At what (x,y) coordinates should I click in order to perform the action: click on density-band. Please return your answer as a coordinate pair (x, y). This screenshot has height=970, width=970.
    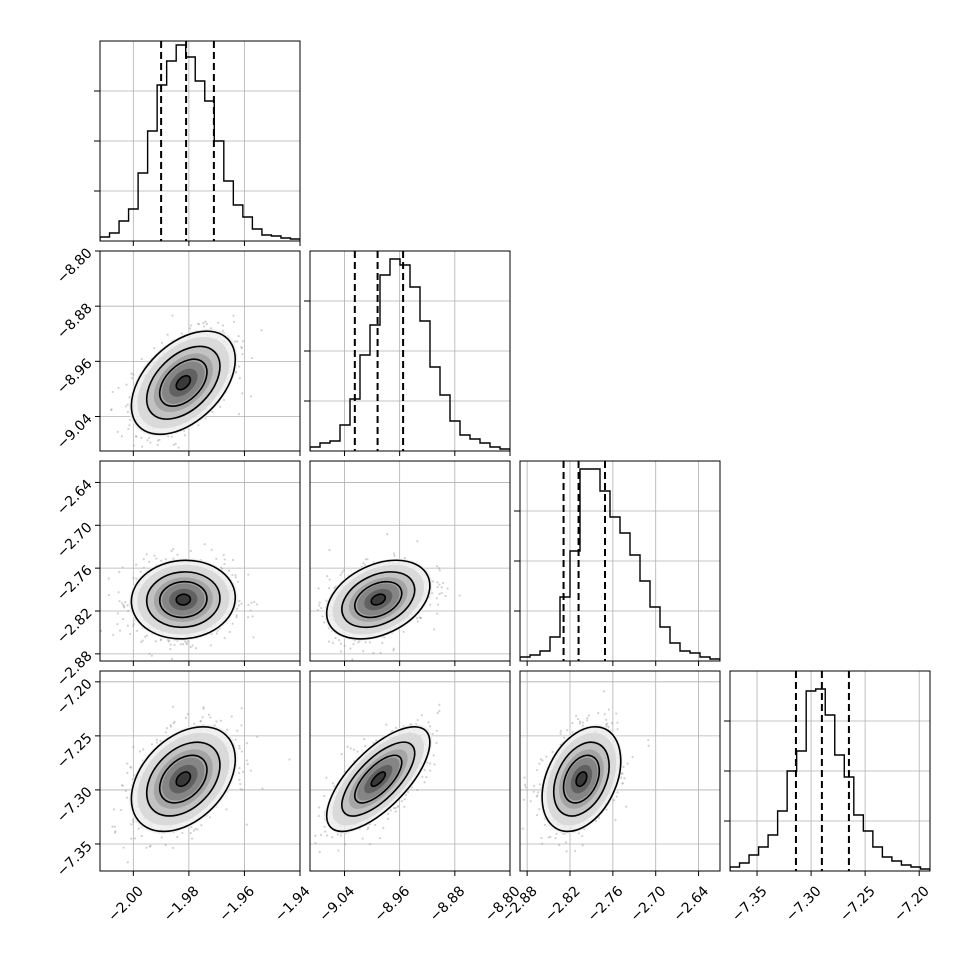
    Looking at the image, I should click on (378, 779).